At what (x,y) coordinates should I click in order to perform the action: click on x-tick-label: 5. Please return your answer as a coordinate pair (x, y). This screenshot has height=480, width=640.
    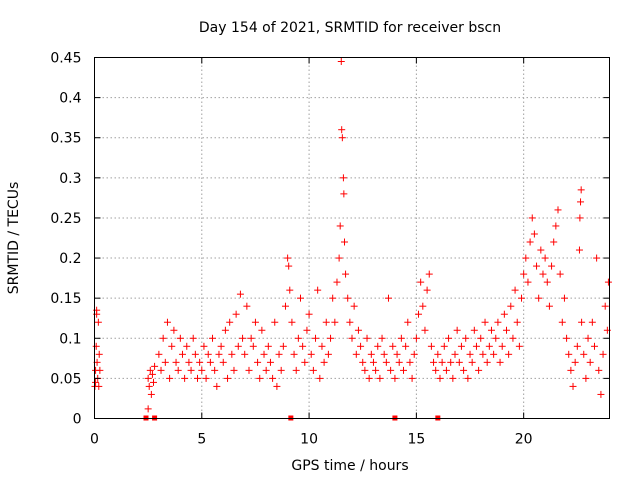
    Looking at the image, I should click on (201, 440).